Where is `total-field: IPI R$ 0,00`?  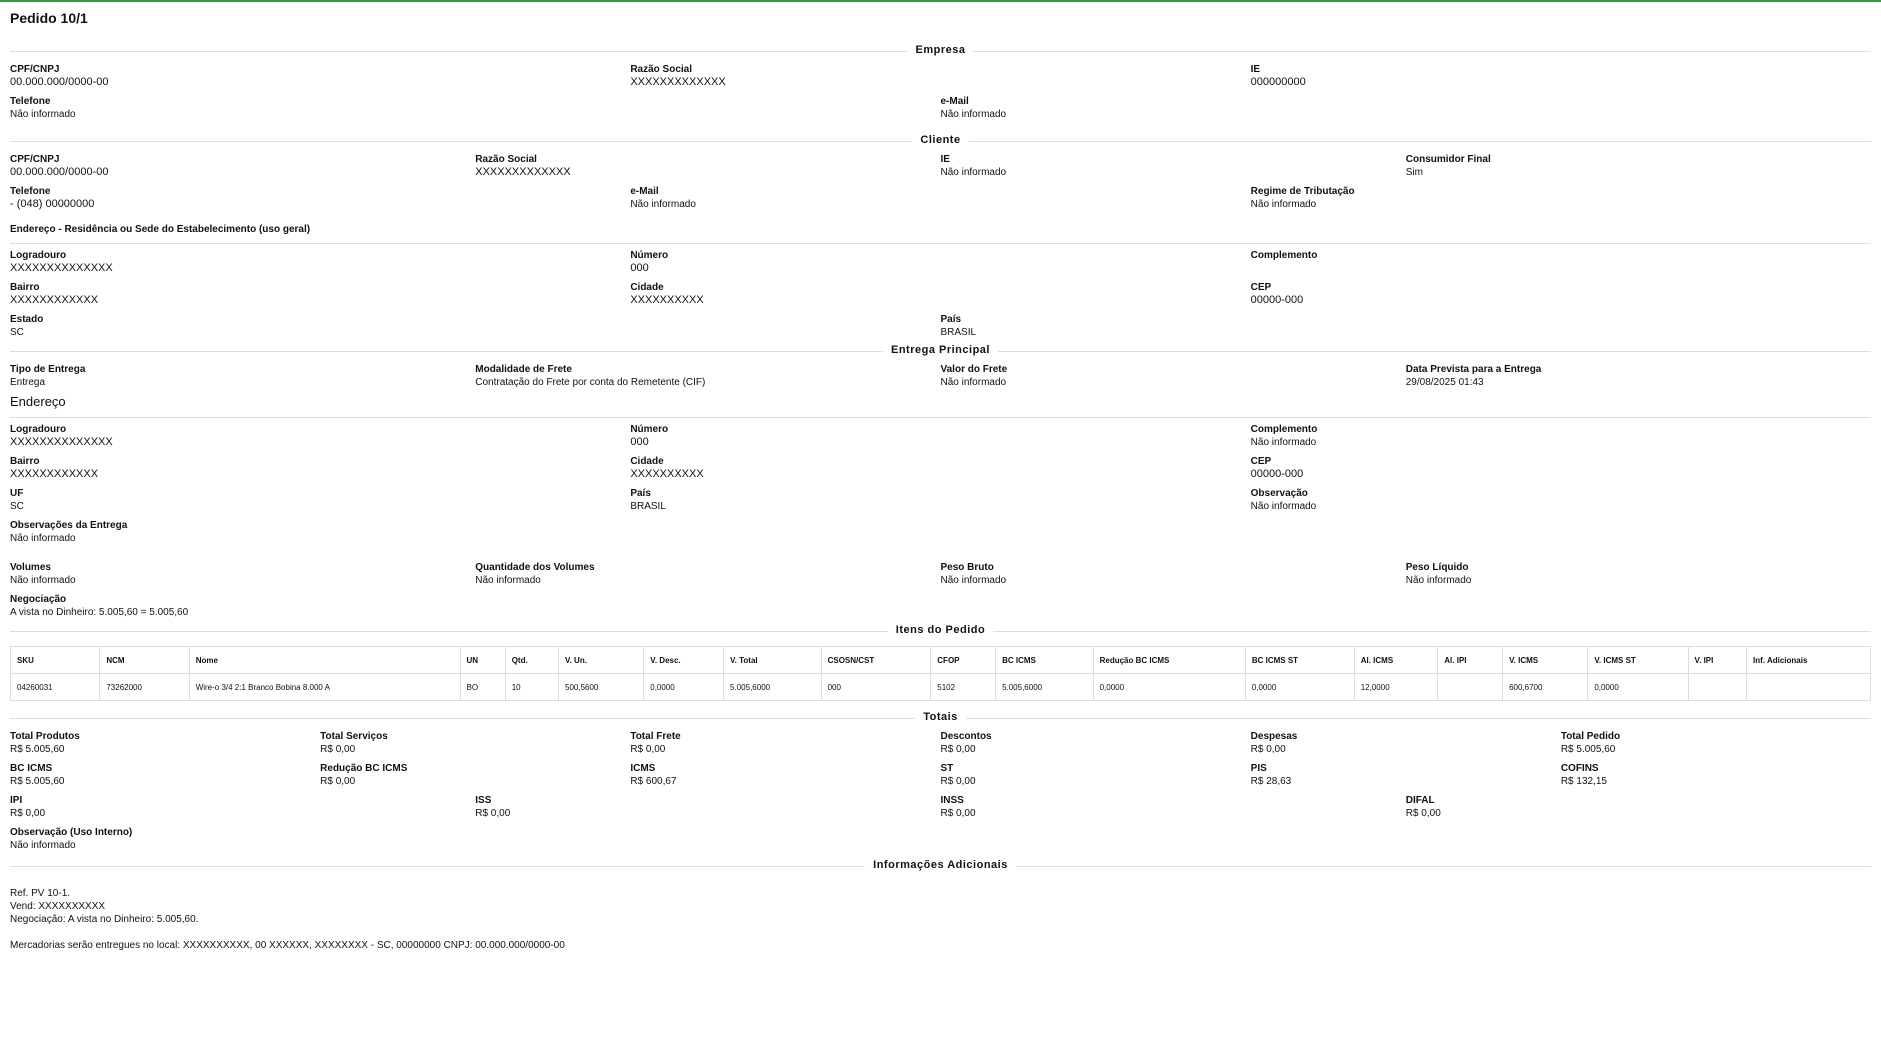
total-field: IPI R$ 0,00 is located at coordinates (28, 807).